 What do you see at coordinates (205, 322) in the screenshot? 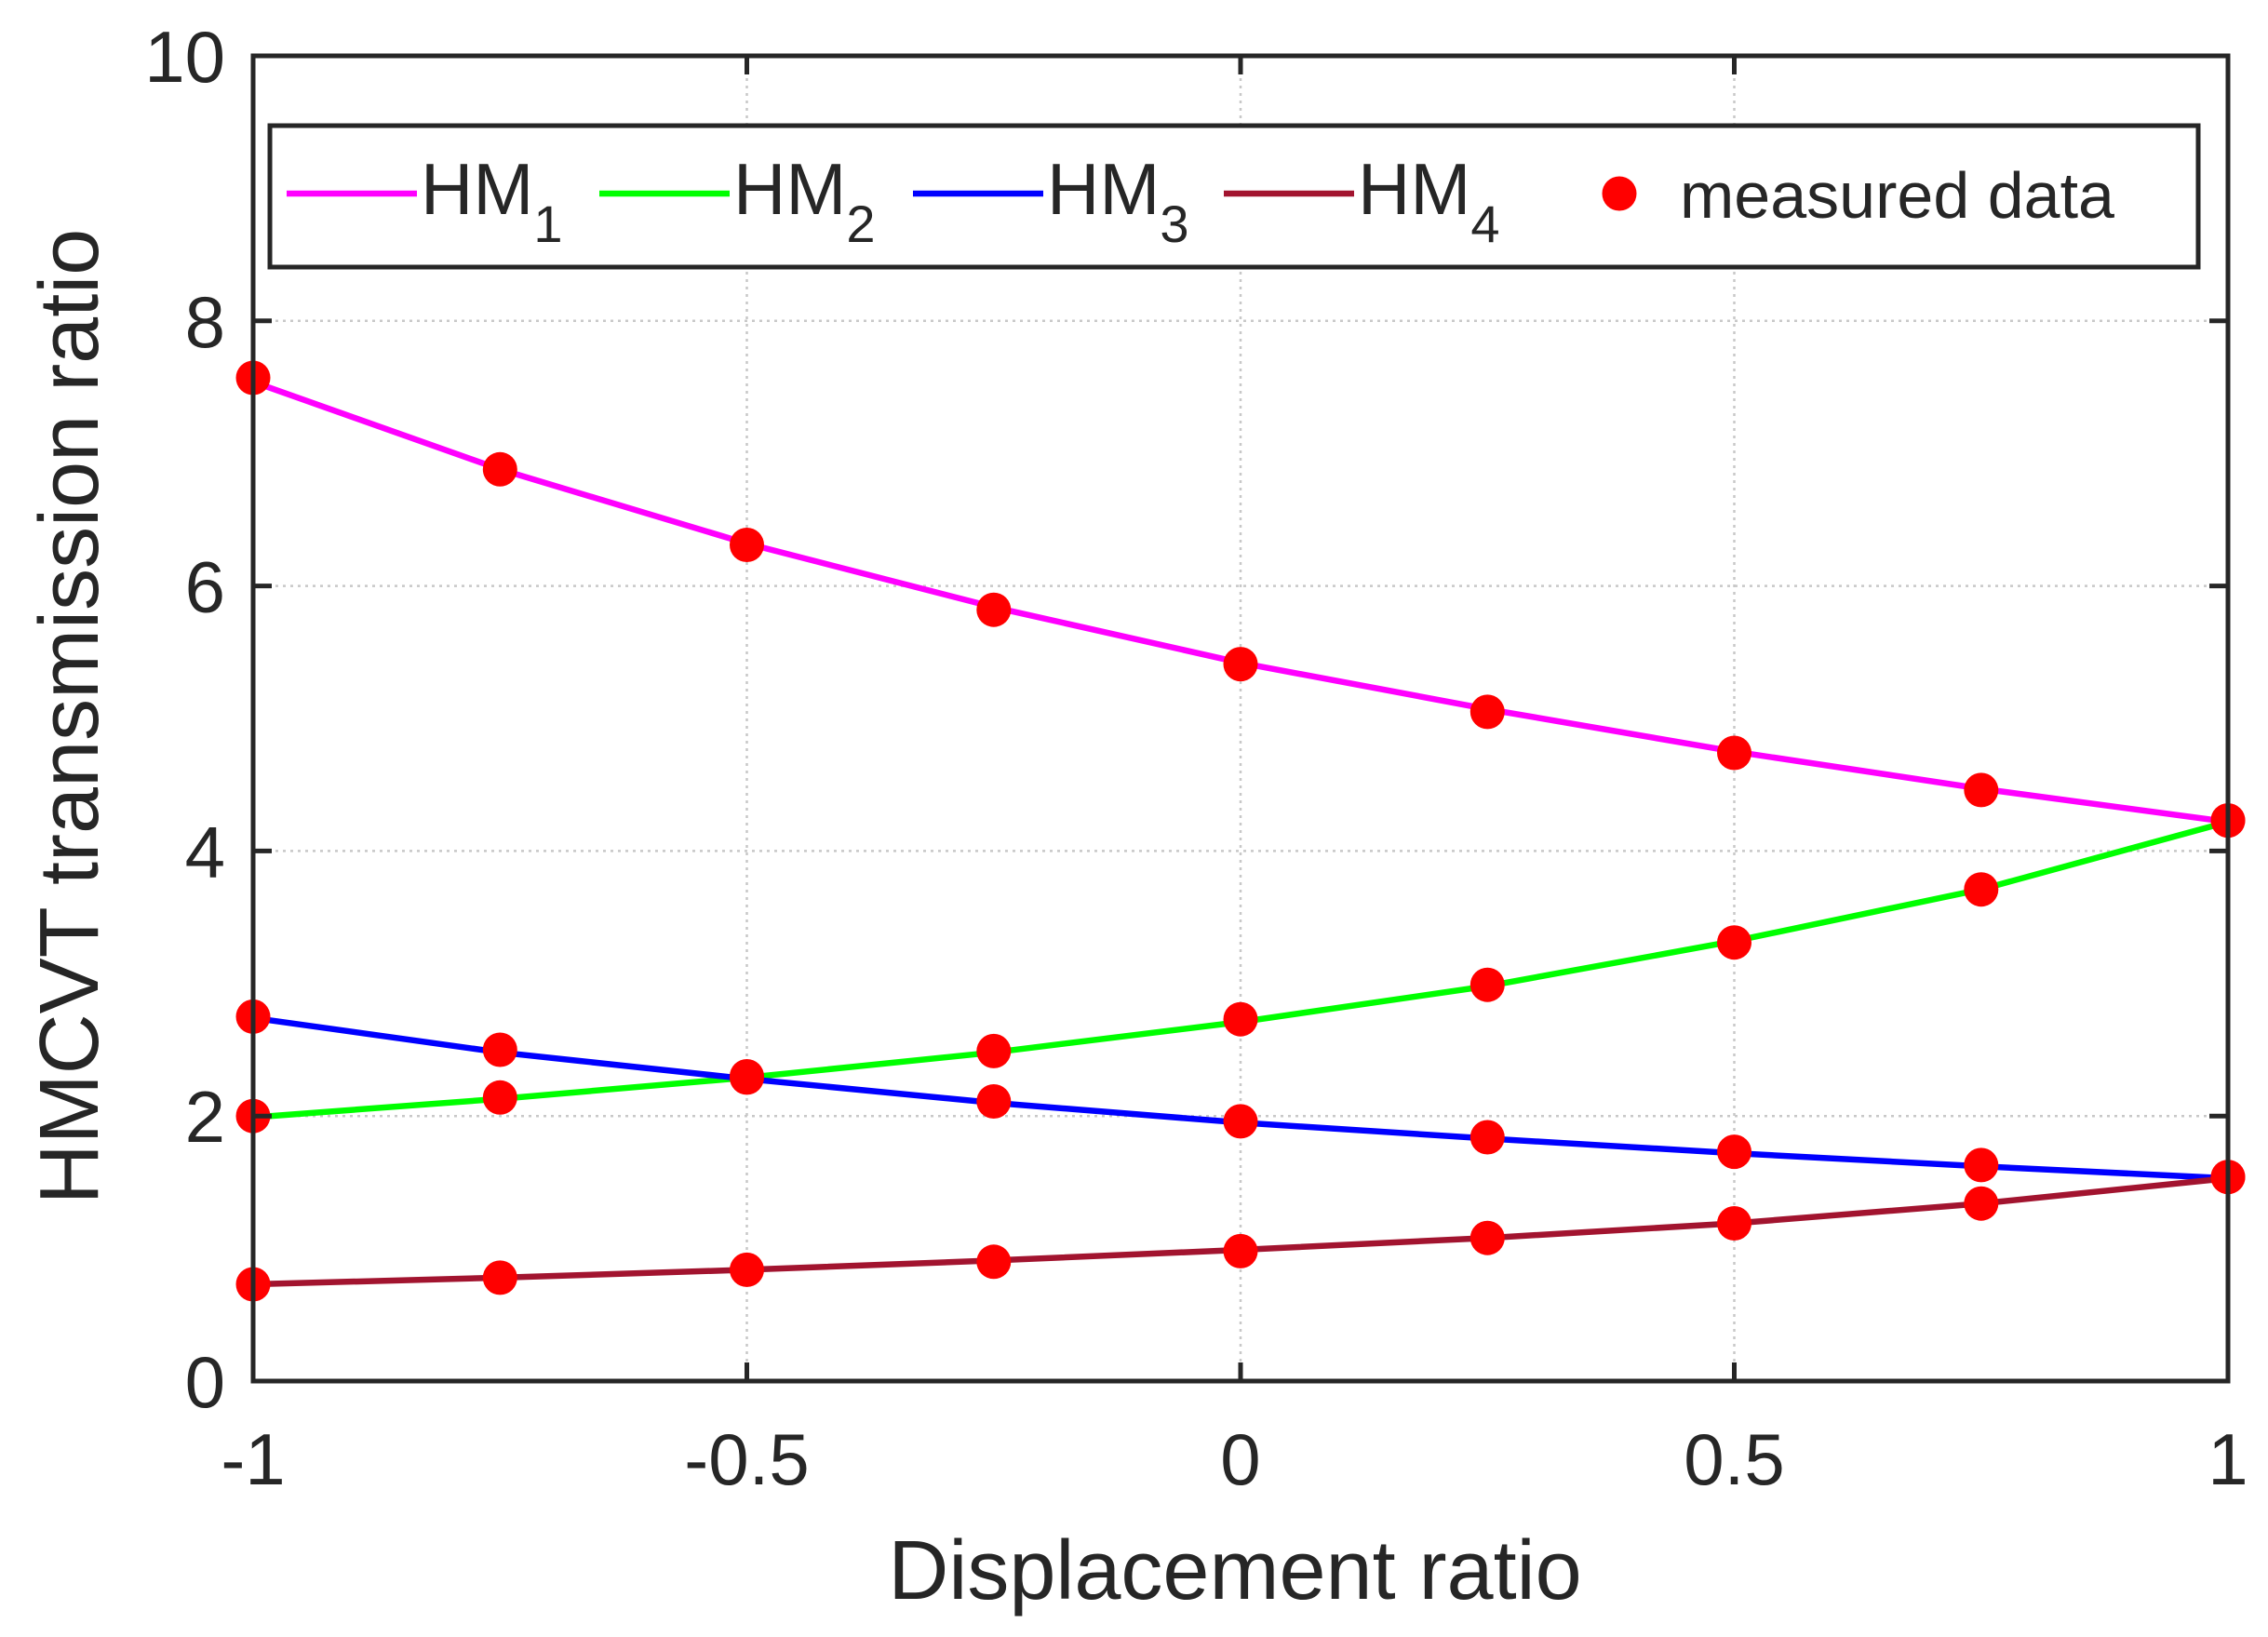
I see `y-tick-label: 8` at bounding box center [205, 322].